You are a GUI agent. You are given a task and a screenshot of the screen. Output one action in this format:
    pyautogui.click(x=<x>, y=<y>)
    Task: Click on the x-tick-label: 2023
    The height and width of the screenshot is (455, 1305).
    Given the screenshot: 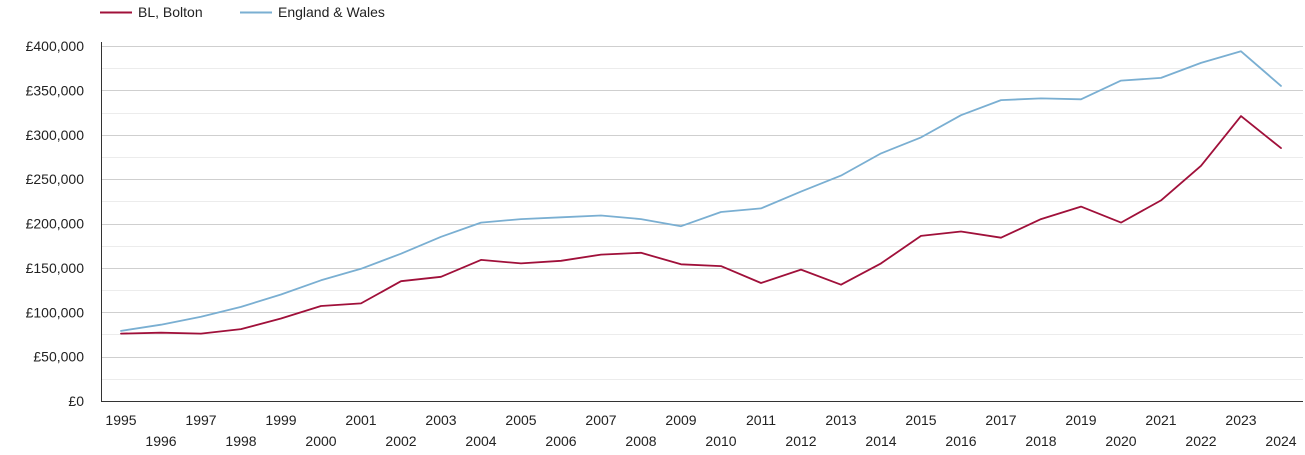 What is the action you would take?
    pyautogui.click(x=1240, y=420)
    